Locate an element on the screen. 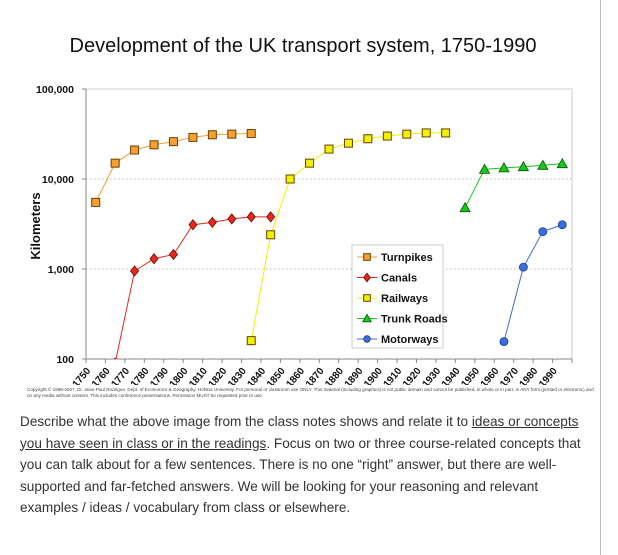  legend-label: Railways is located at coordinates (404, 299).